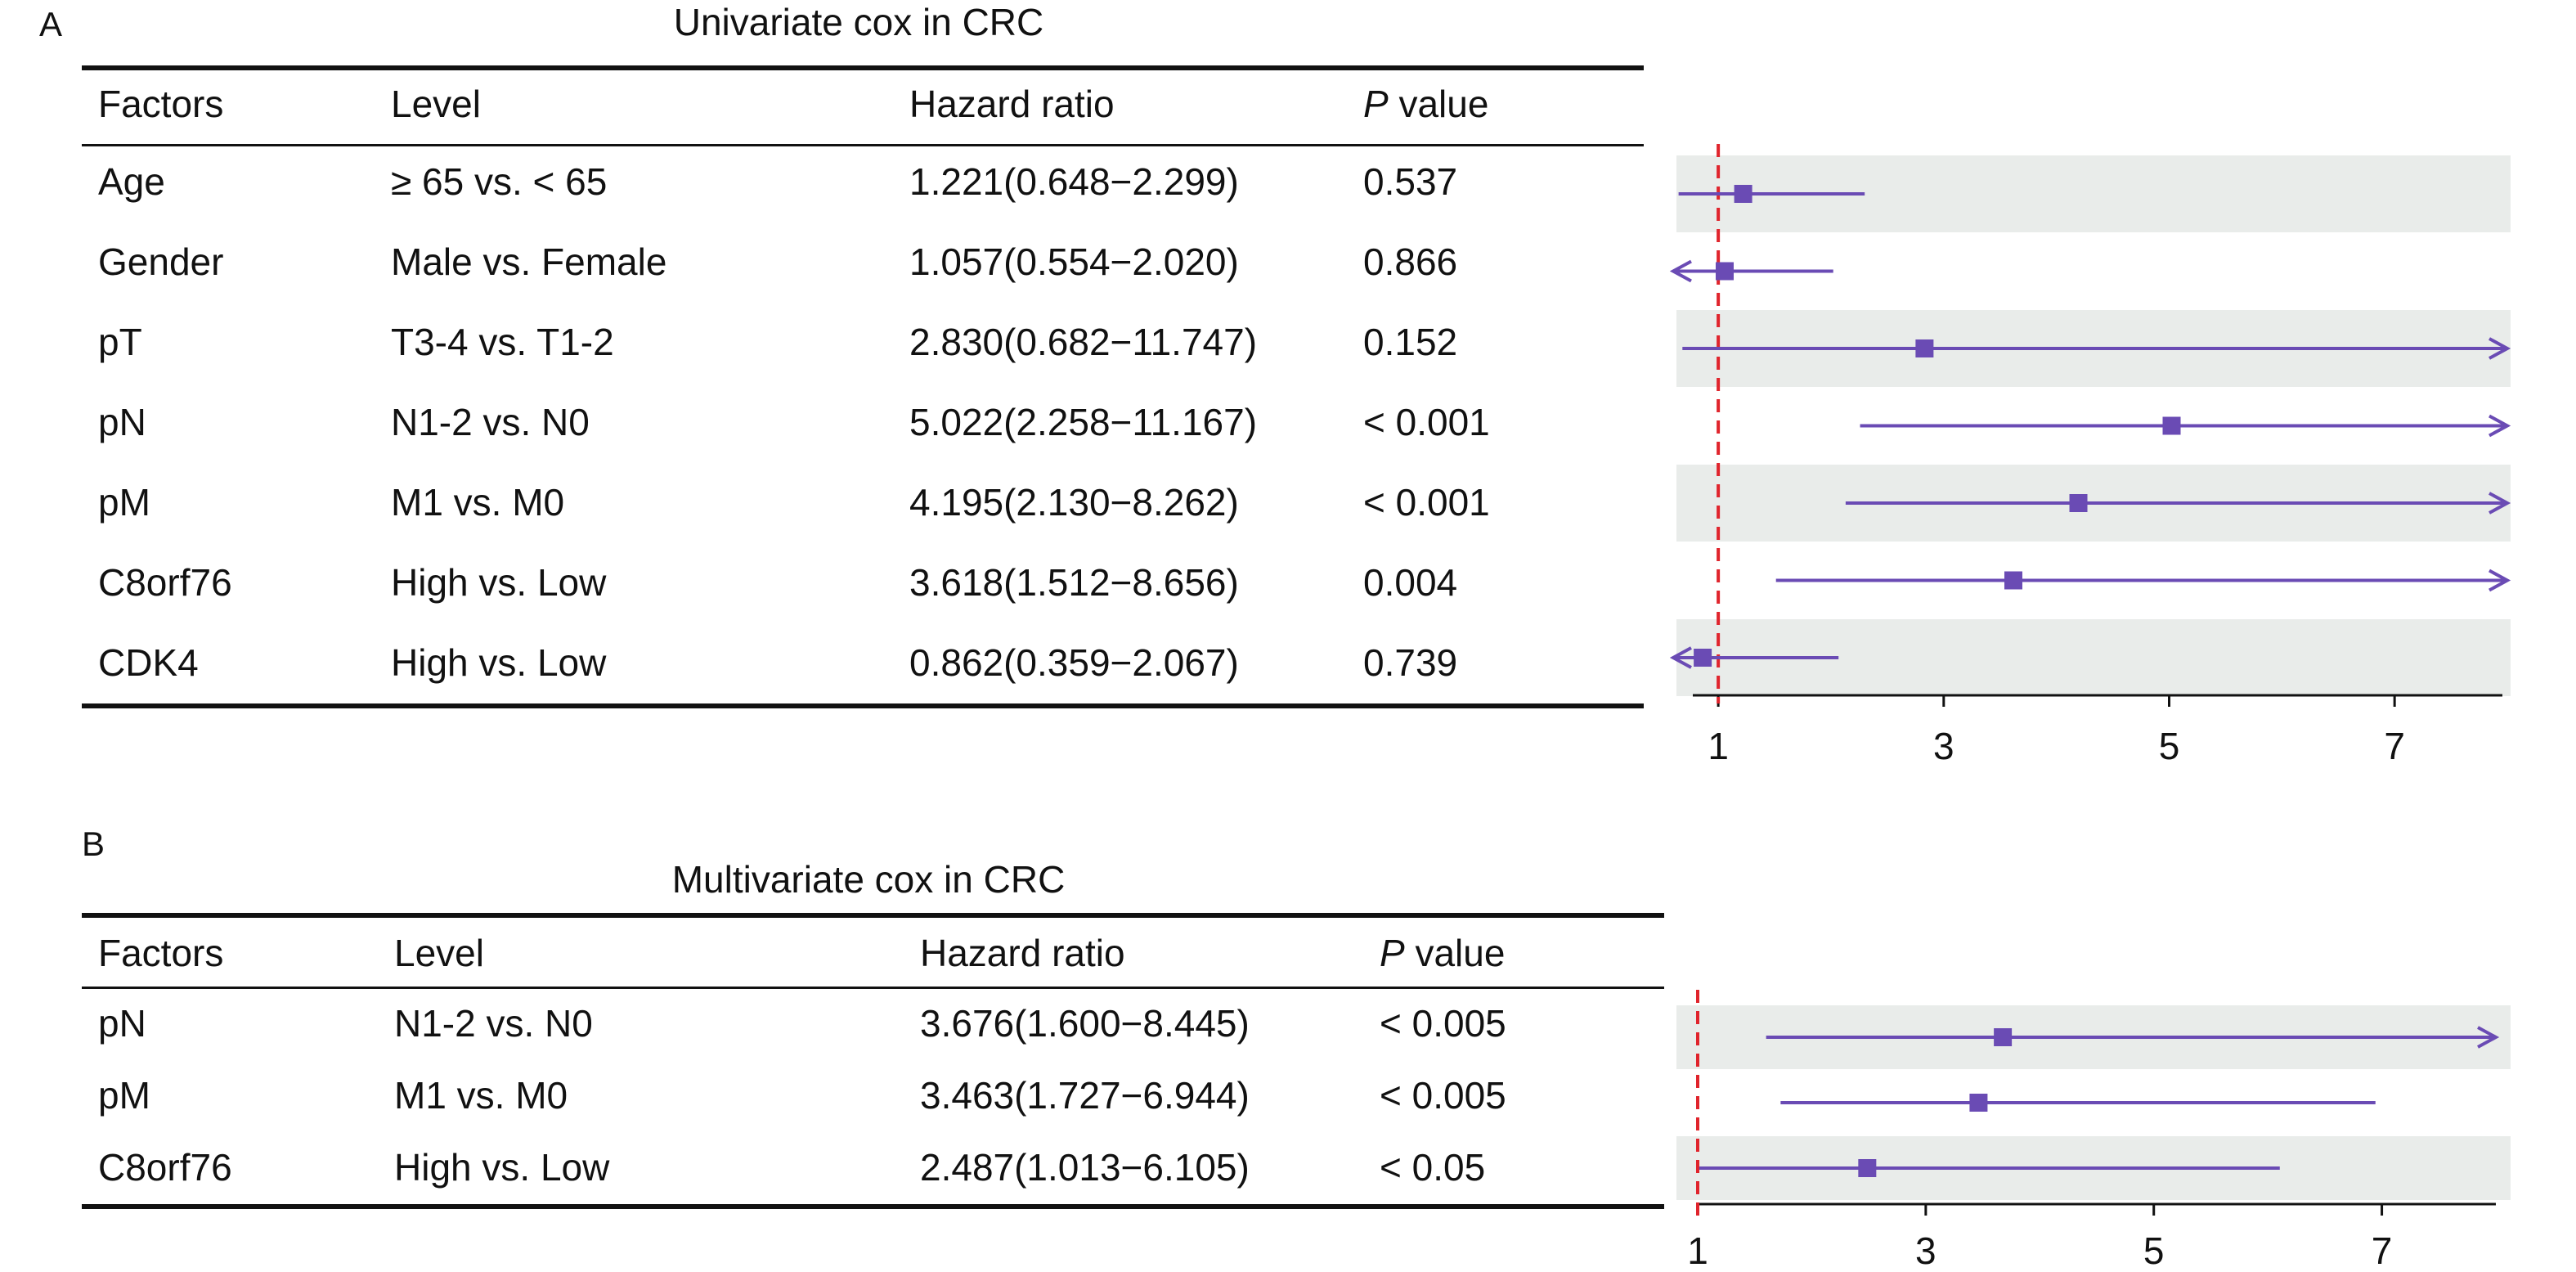  What do you see at coordinates (1433, 1167) in the screenshot?
I see `cell-p: < 0.05` at bounding box center [1433, 1167].